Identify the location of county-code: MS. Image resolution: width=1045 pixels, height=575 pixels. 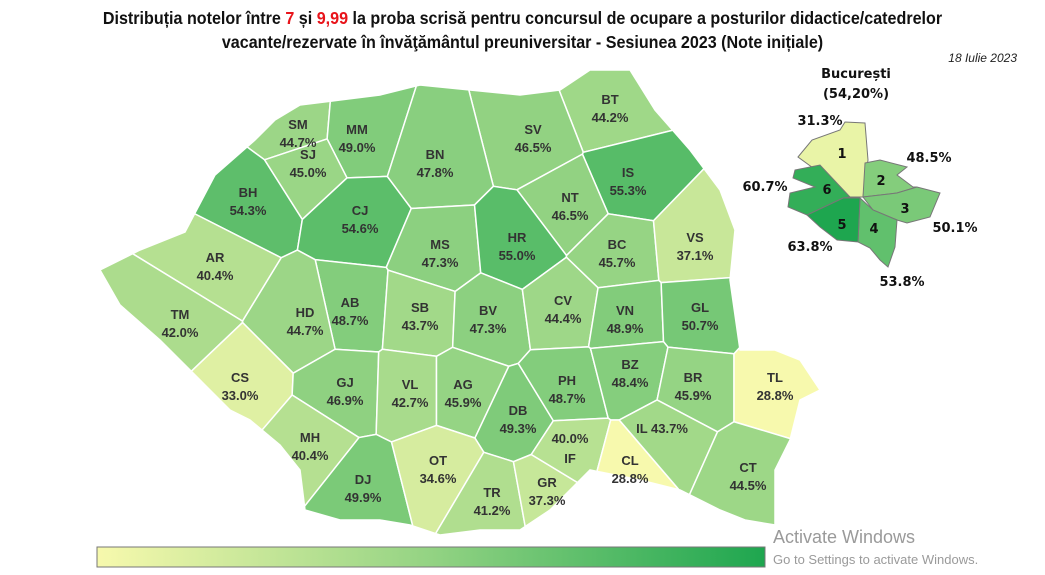
(440, 244).